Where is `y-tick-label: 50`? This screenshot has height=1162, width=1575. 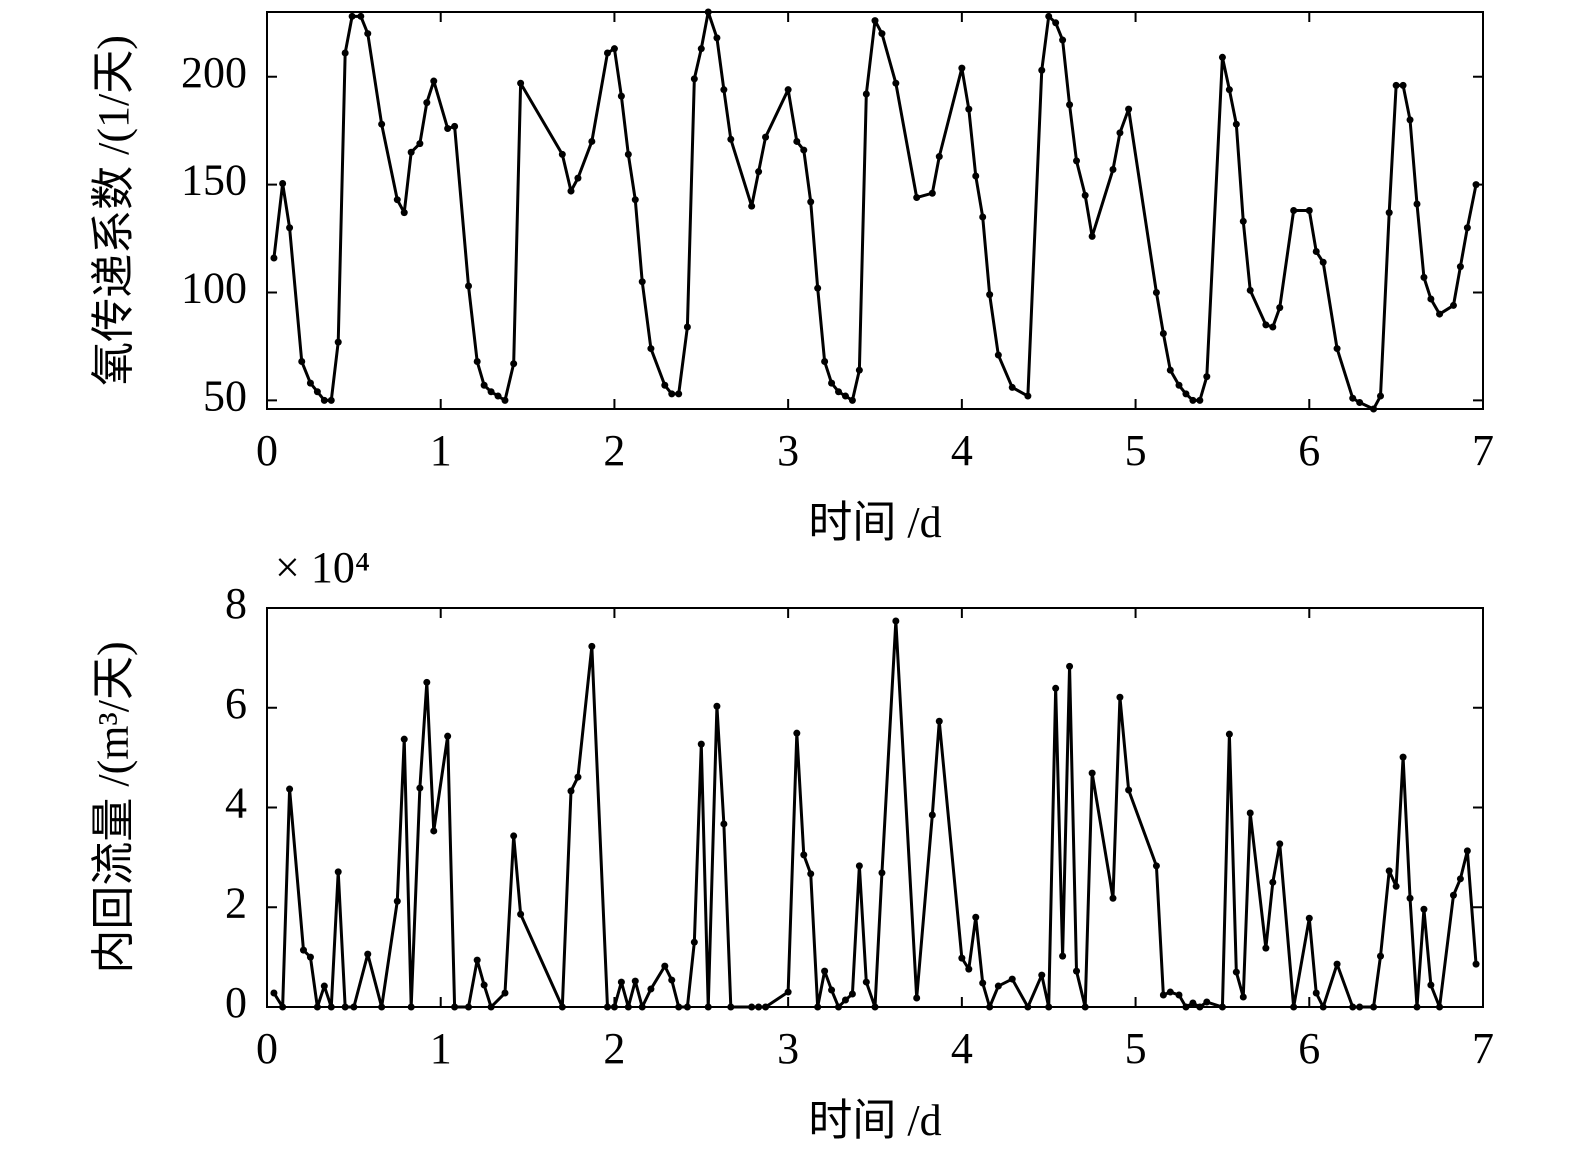
y-tick-label: 50 is located at coordinates (225, 395).